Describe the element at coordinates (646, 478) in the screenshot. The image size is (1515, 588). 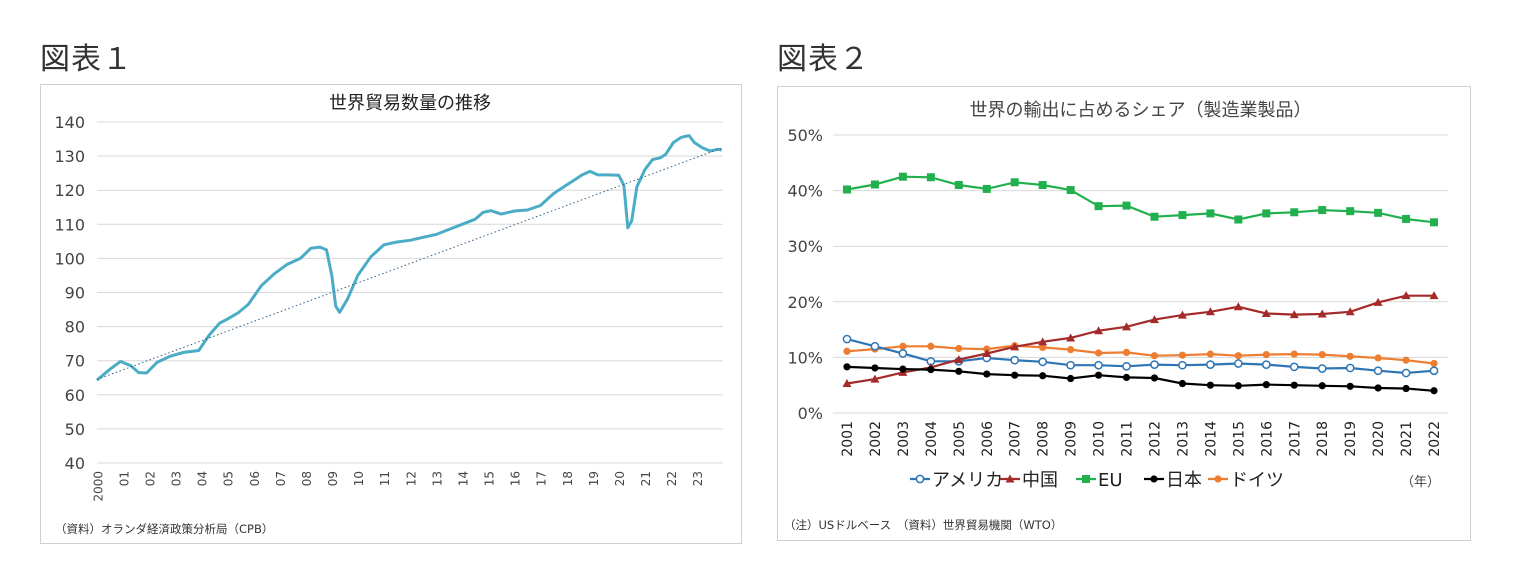
I see `chart1-x-tick-label: 21` at that location.